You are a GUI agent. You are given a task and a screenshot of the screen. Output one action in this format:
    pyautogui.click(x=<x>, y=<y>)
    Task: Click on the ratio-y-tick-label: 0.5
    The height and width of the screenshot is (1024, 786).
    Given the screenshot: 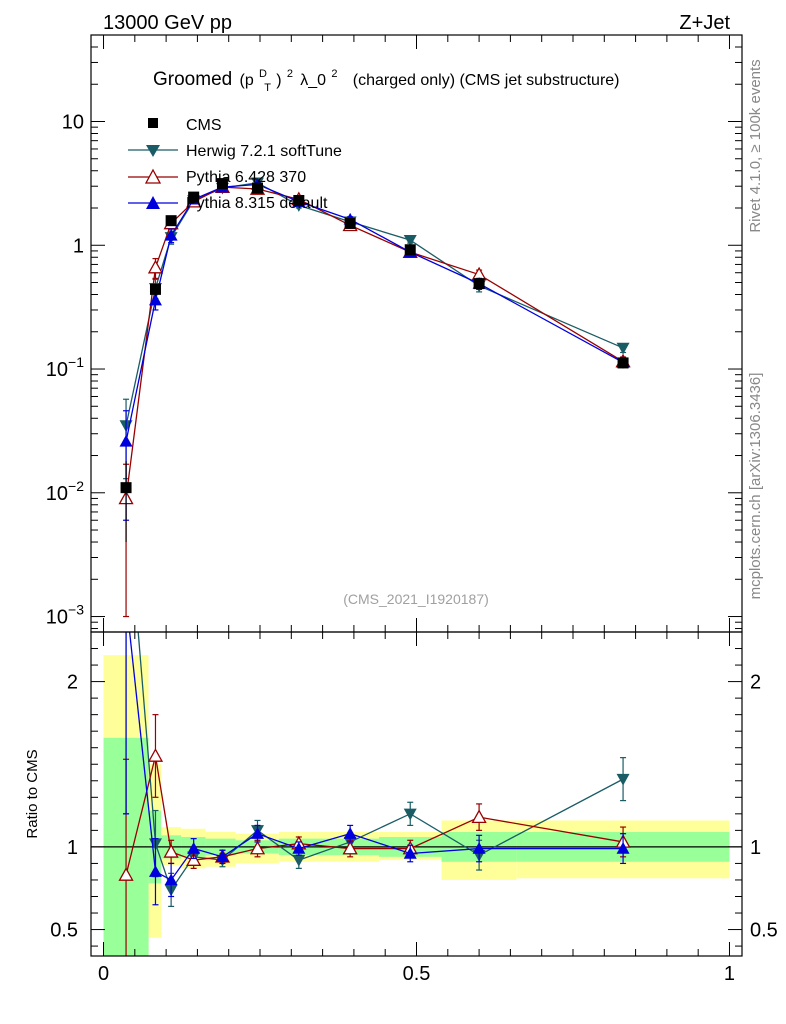 What is the action you would take?
    pyautogui.click(x=64, y=931)
    